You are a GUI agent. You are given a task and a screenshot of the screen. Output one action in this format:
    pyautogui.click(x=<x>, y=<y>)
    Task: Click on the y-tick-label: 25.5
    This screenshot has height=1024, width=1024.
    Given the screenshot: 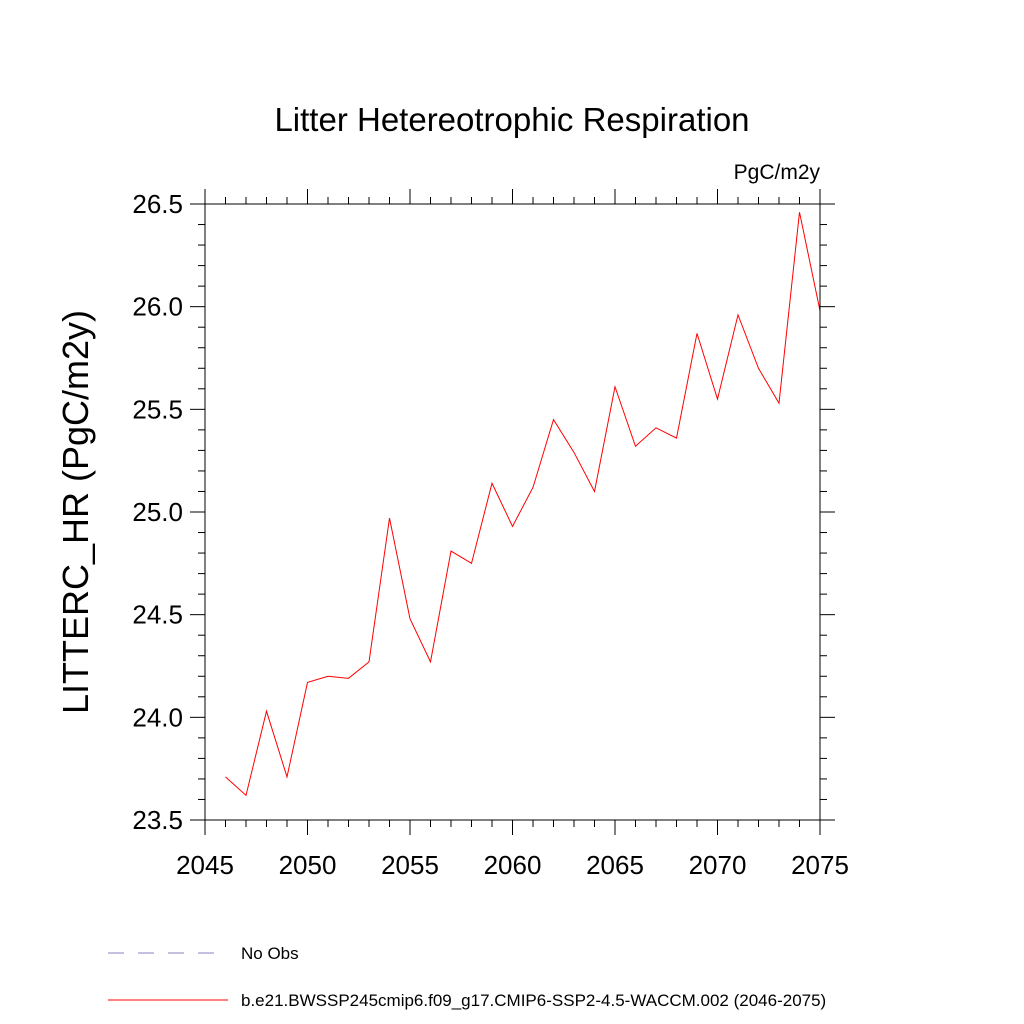 What is the action you would take?
    pyautogui.click(x=157, y=409)
    